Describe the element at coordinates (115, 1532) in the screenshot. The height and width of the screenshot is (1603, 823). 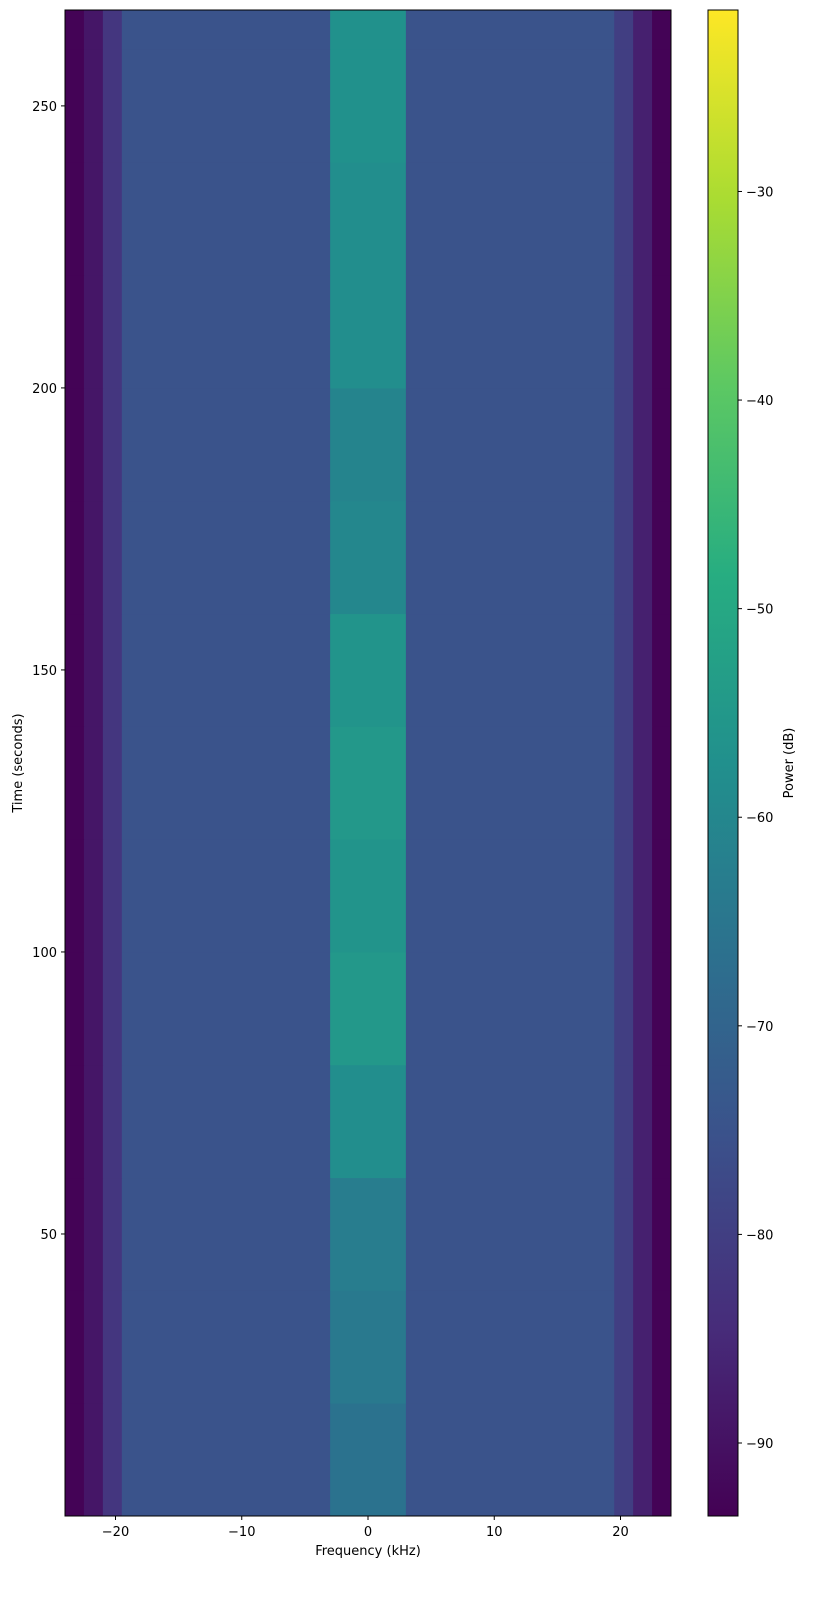
I see `x-tick-label: −20` at that location.